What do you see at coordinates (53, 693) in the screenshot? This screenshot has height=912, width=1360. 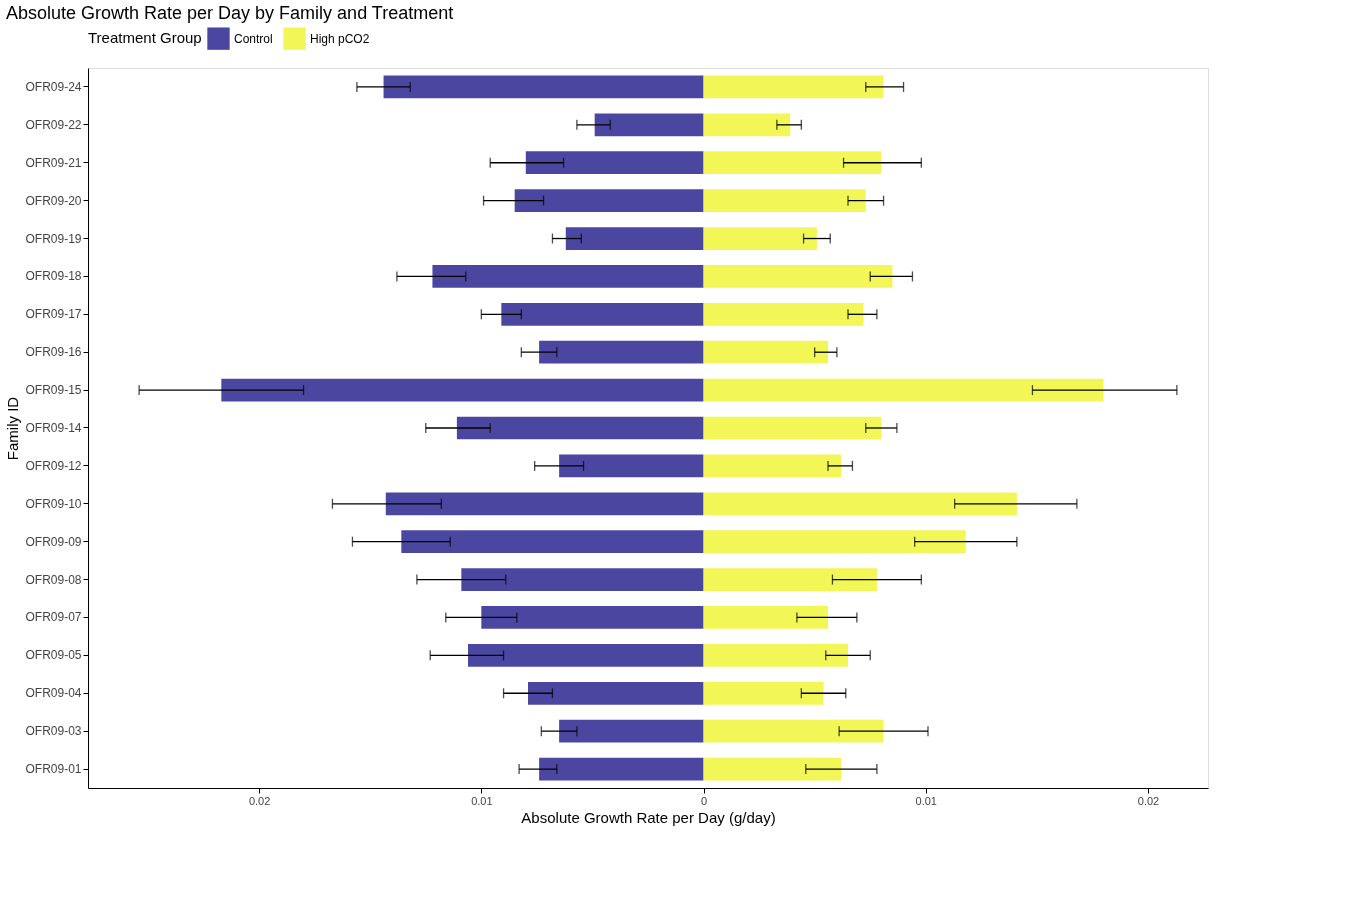 I see `y-tick-label: OFR09-04` at bounding box center [53, 693].